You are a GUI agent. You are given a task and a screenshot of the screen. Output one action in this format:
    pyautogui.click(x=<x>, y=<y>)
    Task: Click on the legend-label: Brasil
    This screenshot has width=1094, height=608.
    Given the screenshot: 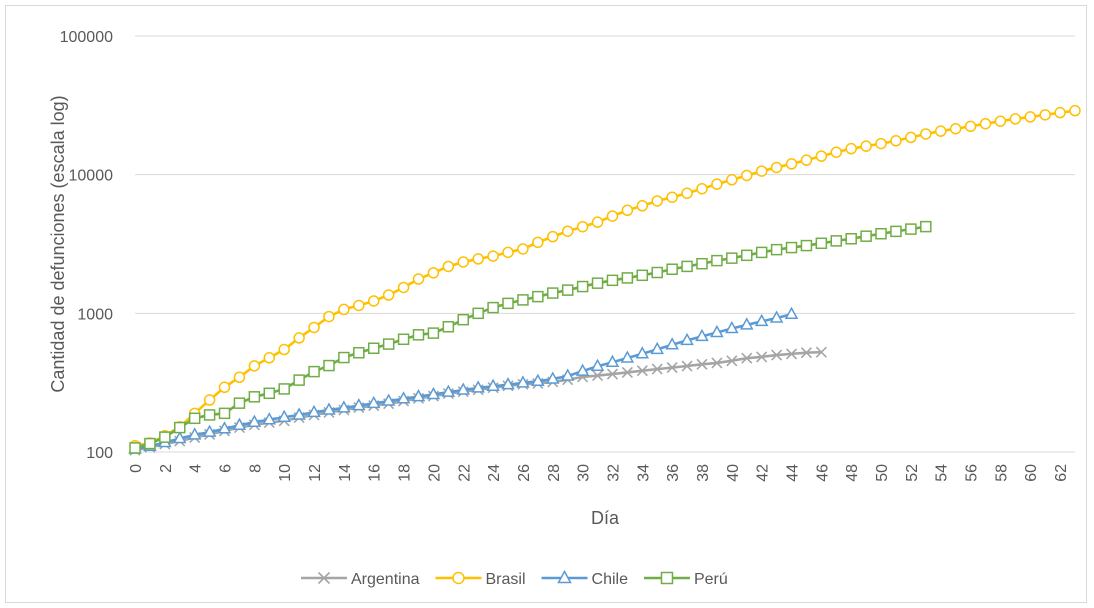 What is the action you would take?
    pyautogui.click(x=506, y=579)
    